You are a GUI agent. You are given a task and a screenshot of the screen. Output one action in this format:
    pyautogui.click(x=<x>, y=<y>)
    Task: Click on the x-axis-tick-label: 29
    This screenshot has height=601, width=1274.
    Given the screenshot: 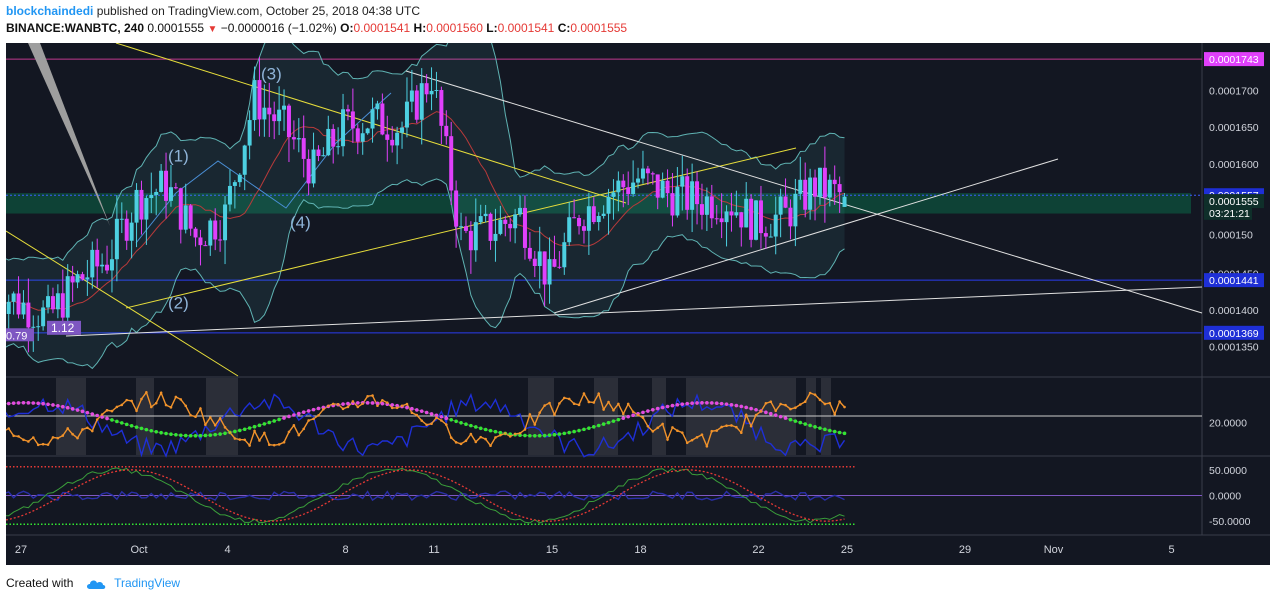 What is the action you would take?
    pyautogui.click(x=965, y=550)
    